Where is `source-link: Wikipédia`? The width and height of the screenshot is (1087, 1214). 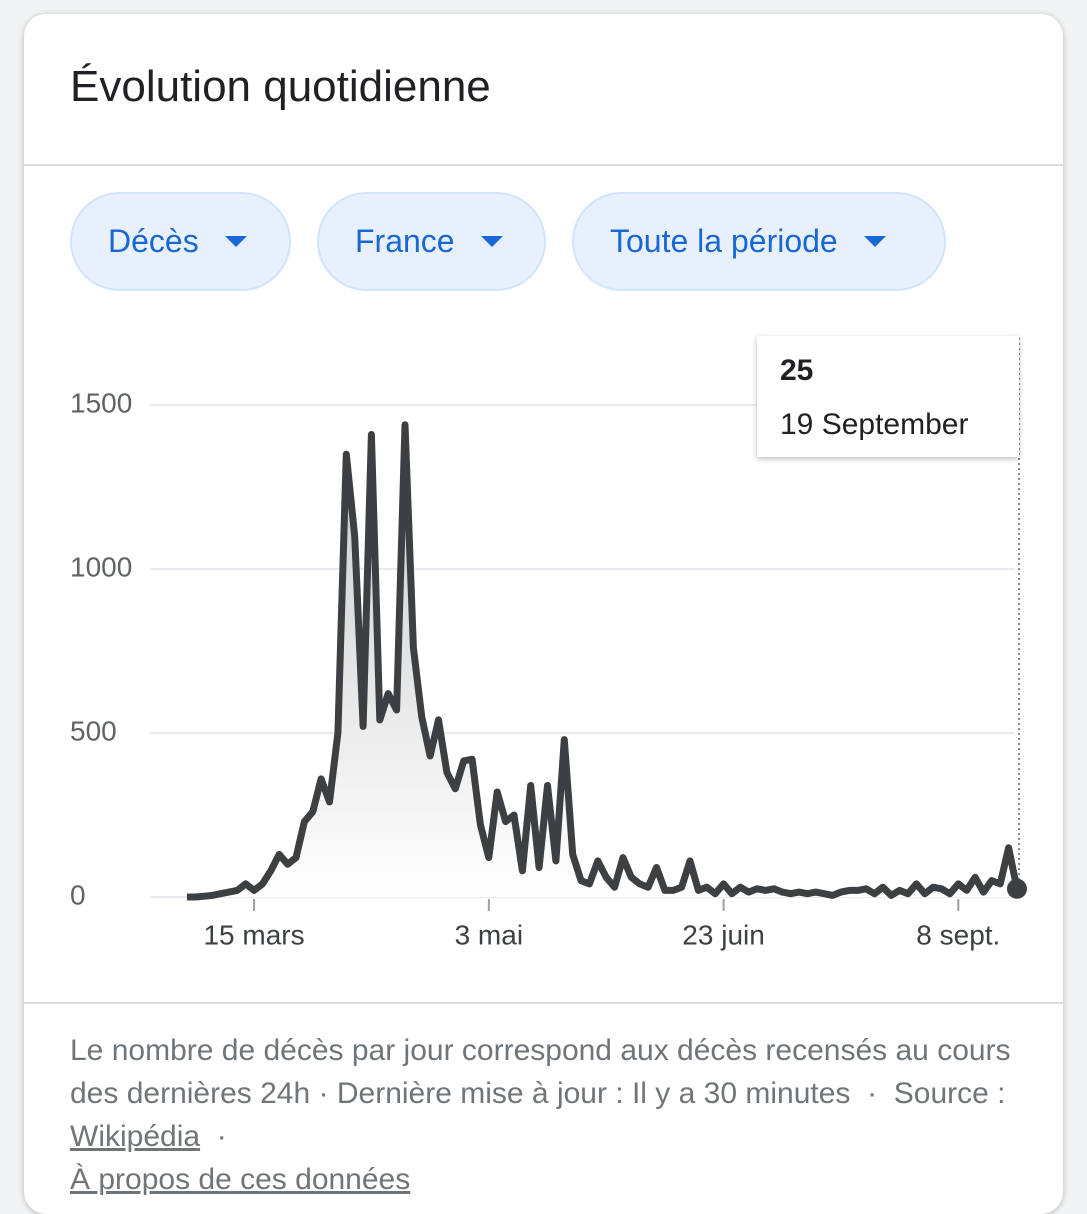 source-link: Wikipédia is located at coordinates (135, 1136).